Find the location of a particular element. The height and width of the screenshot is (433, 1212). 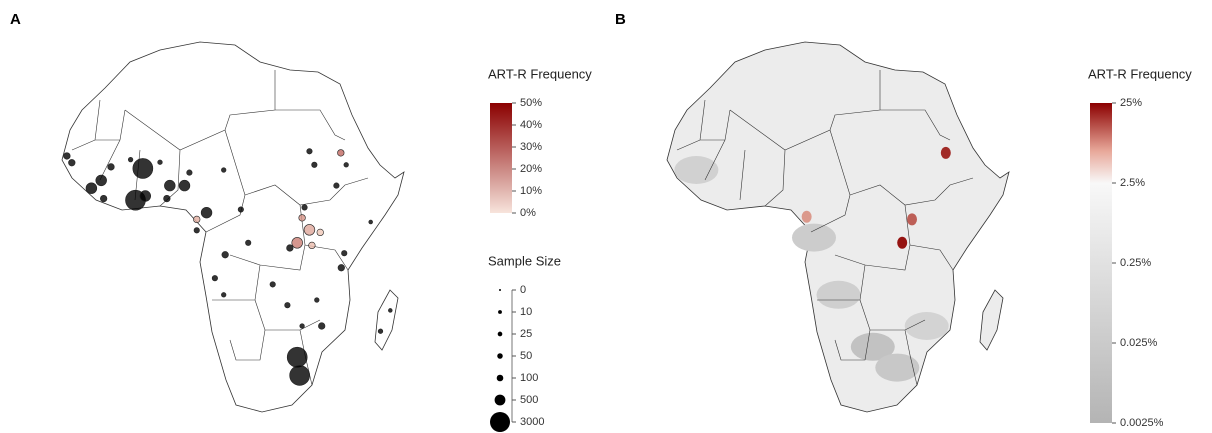

legend-tick-label: 20% is located at coordinates (531, 169).